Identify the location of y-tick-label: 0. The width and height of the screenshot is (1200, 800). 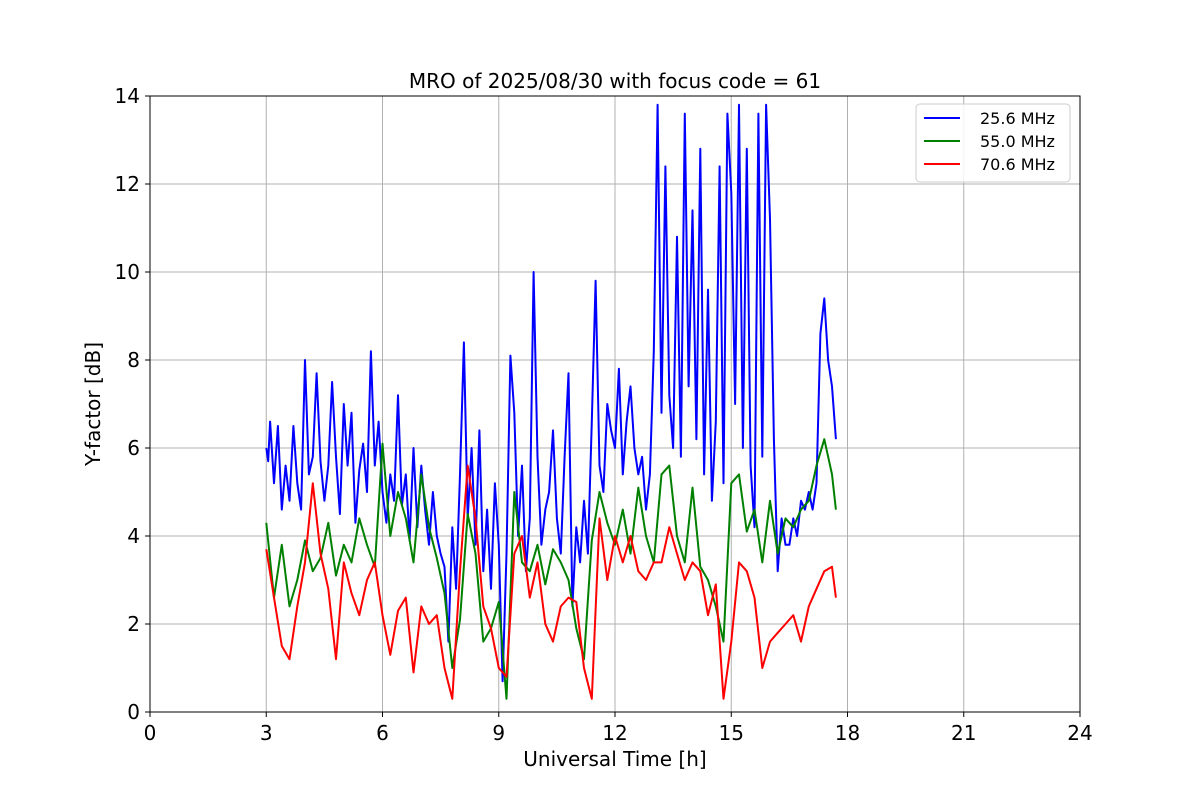
(133, 712).